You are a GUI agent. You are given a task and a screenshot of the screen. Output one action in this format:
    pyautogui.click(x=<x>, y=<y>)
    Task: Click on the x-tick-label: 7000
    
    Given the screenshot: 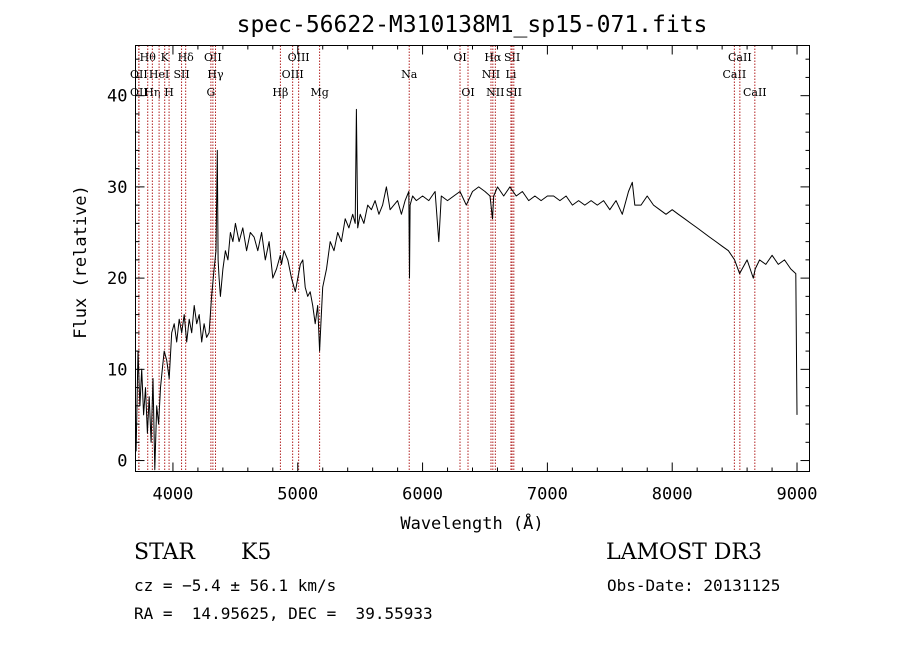 What is the action you would take?
    pyautogui.click(x=547, y=495)
    